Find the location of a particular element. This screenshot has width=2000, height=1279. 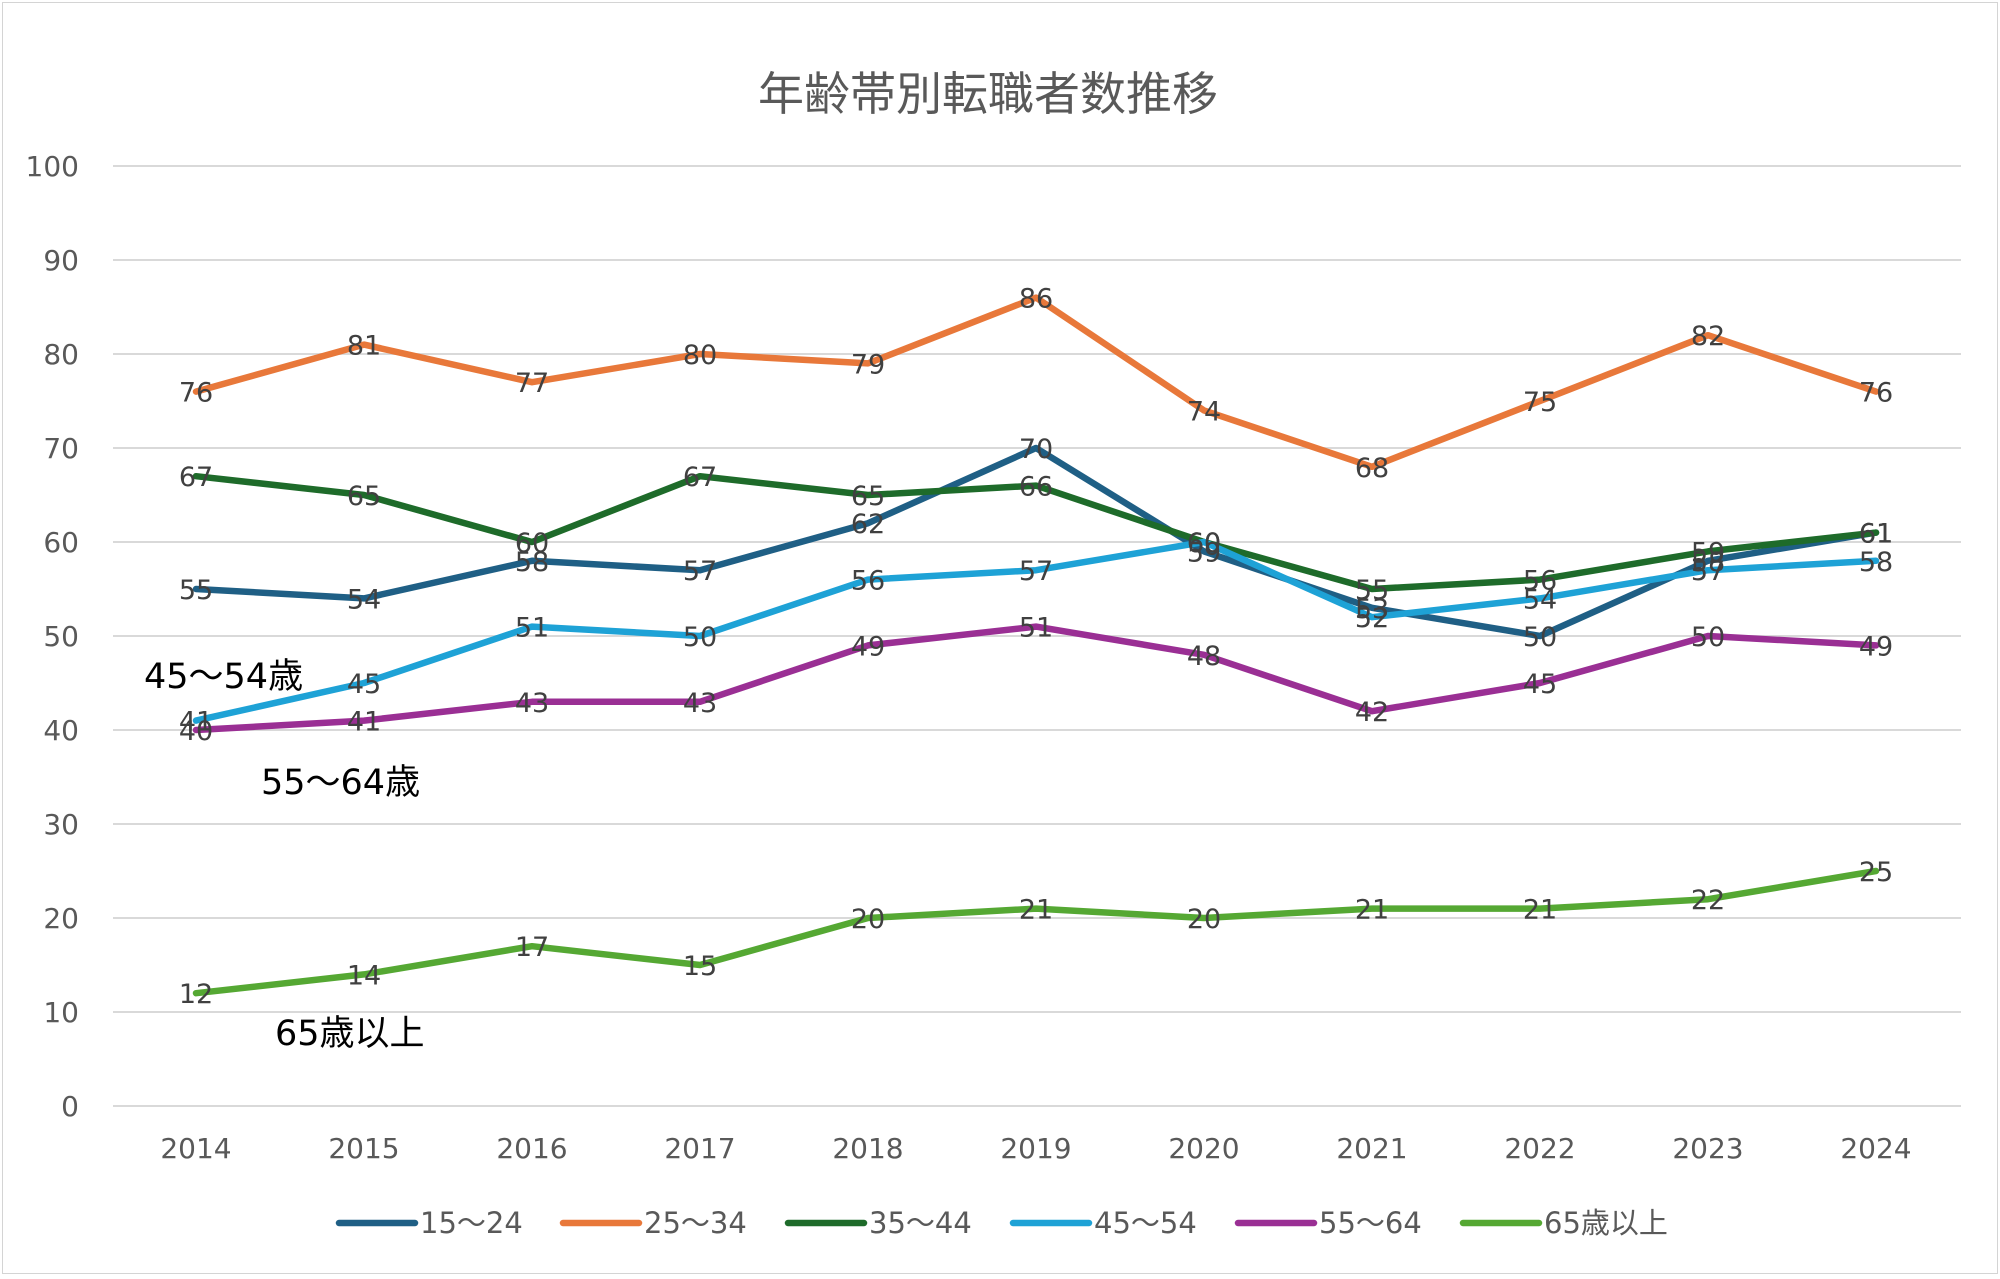

y-tick-label: 80 is located at coordinates (61, 354).